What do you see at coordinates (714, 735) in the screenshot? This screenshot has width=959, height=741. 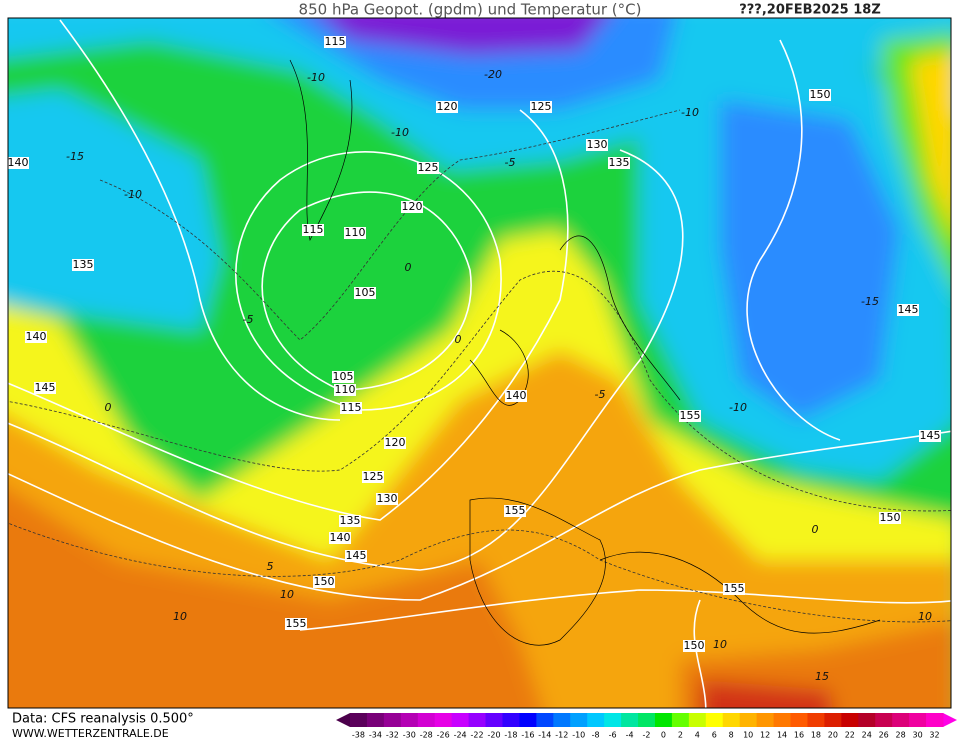 I see `scale-label: 6` at bounding box center [714, 735].